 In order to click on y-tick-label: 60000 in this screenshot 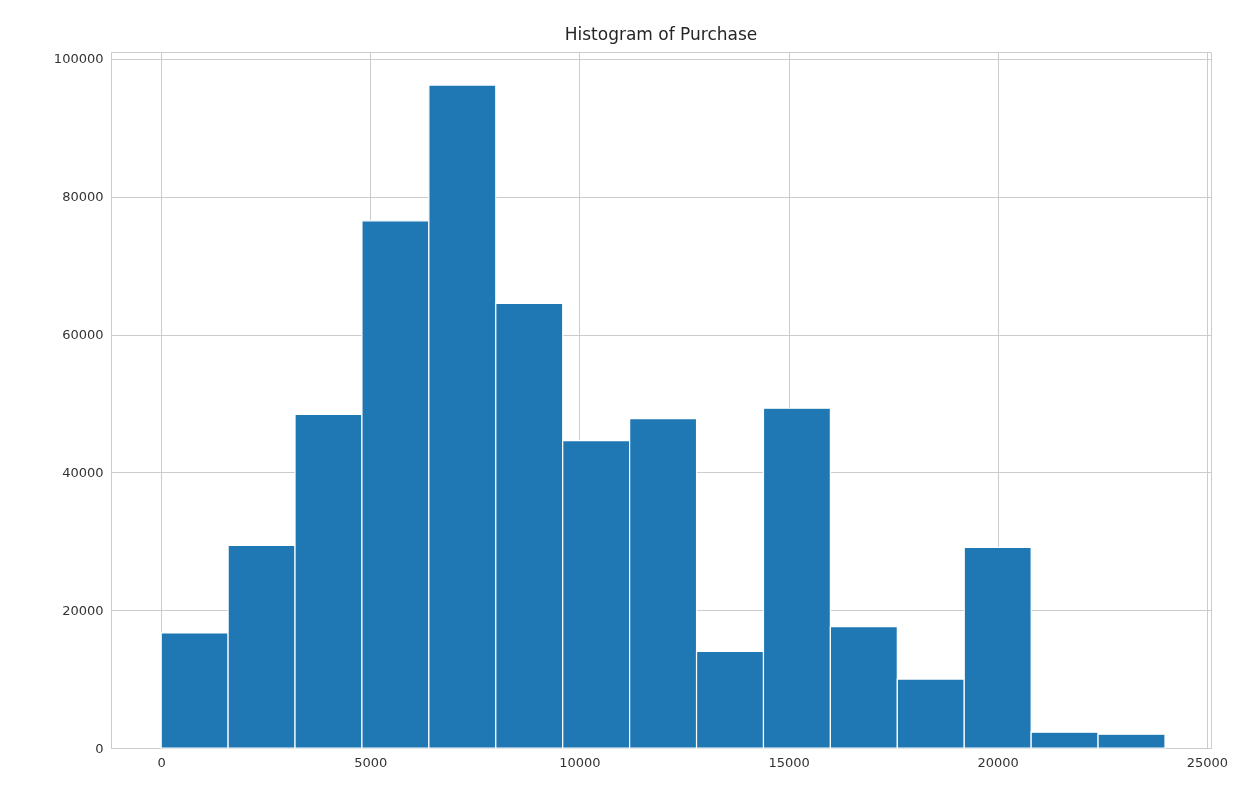, I will do `click(83, 335)`.